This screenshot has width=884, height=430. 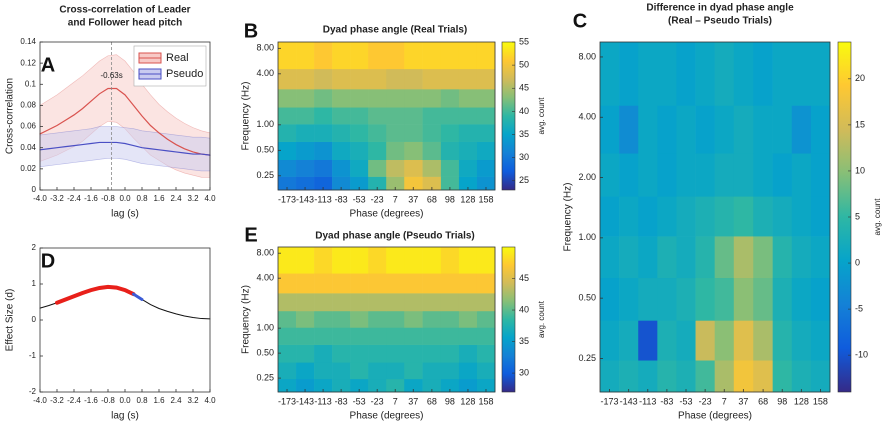 What do you see at coordinates (125, 214) in the screenshot?
I see `x-axis-label: lag (s)` at bounding box center [125, 214].